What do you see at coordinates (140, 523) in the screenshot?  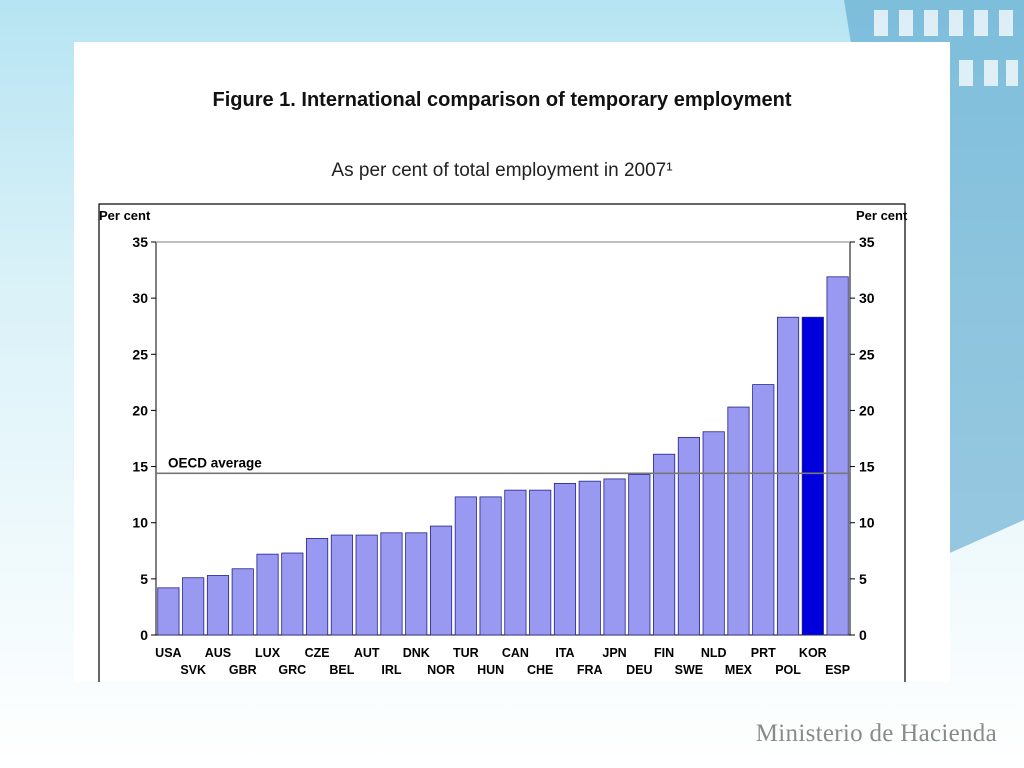 I see `y-tick-label-left: 10` at bounding box center [140, 523].